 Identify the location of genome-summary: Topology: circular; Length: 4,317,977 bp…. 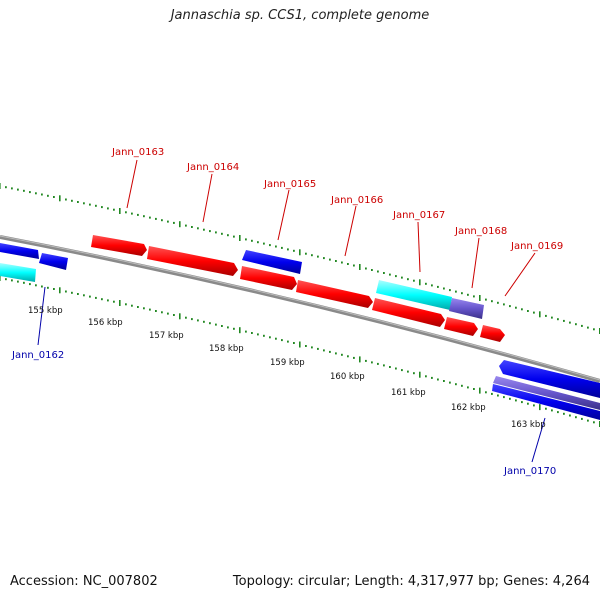
(411, 581).